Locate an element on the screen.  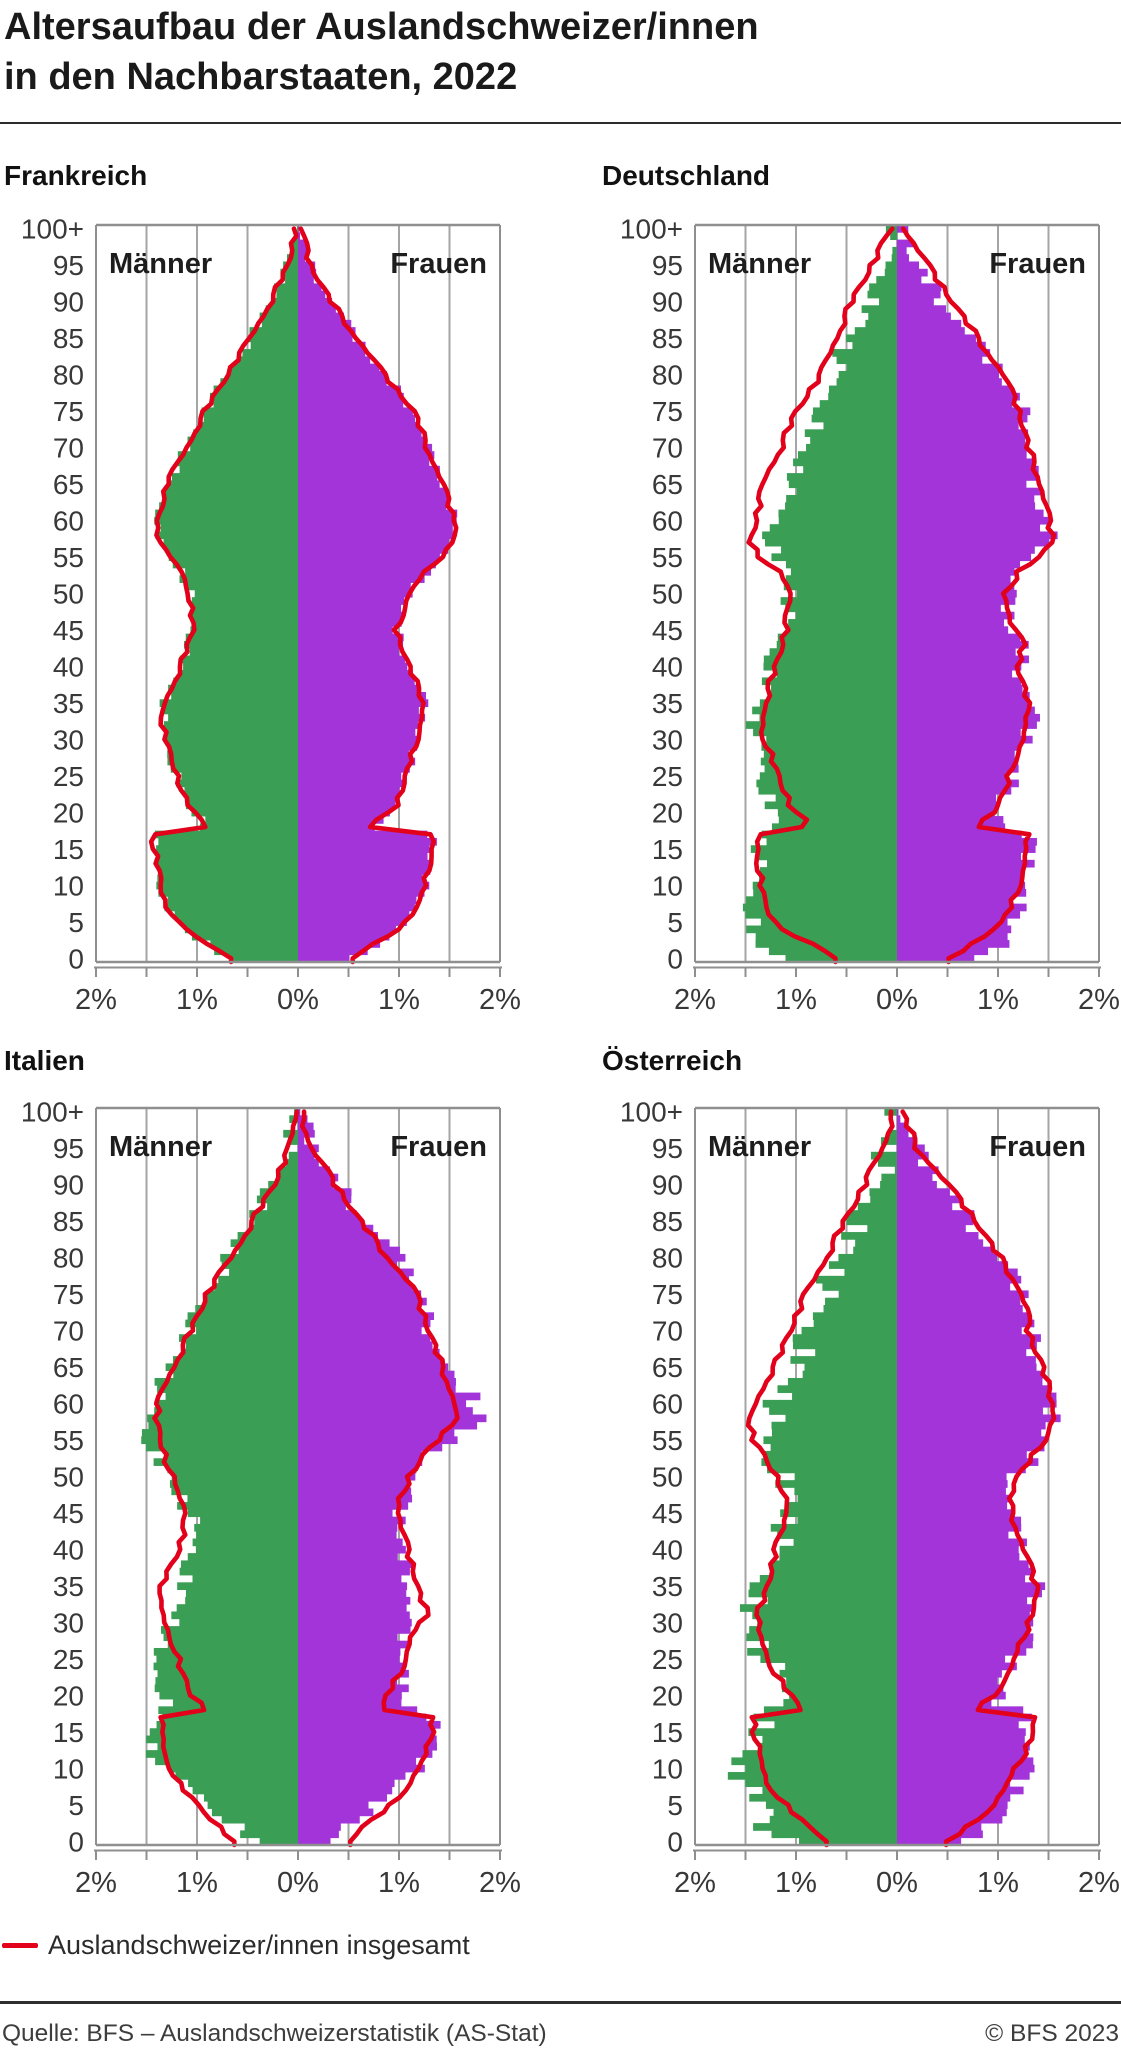
age-tick-label: 0 is located at coordinates (675, 1841).